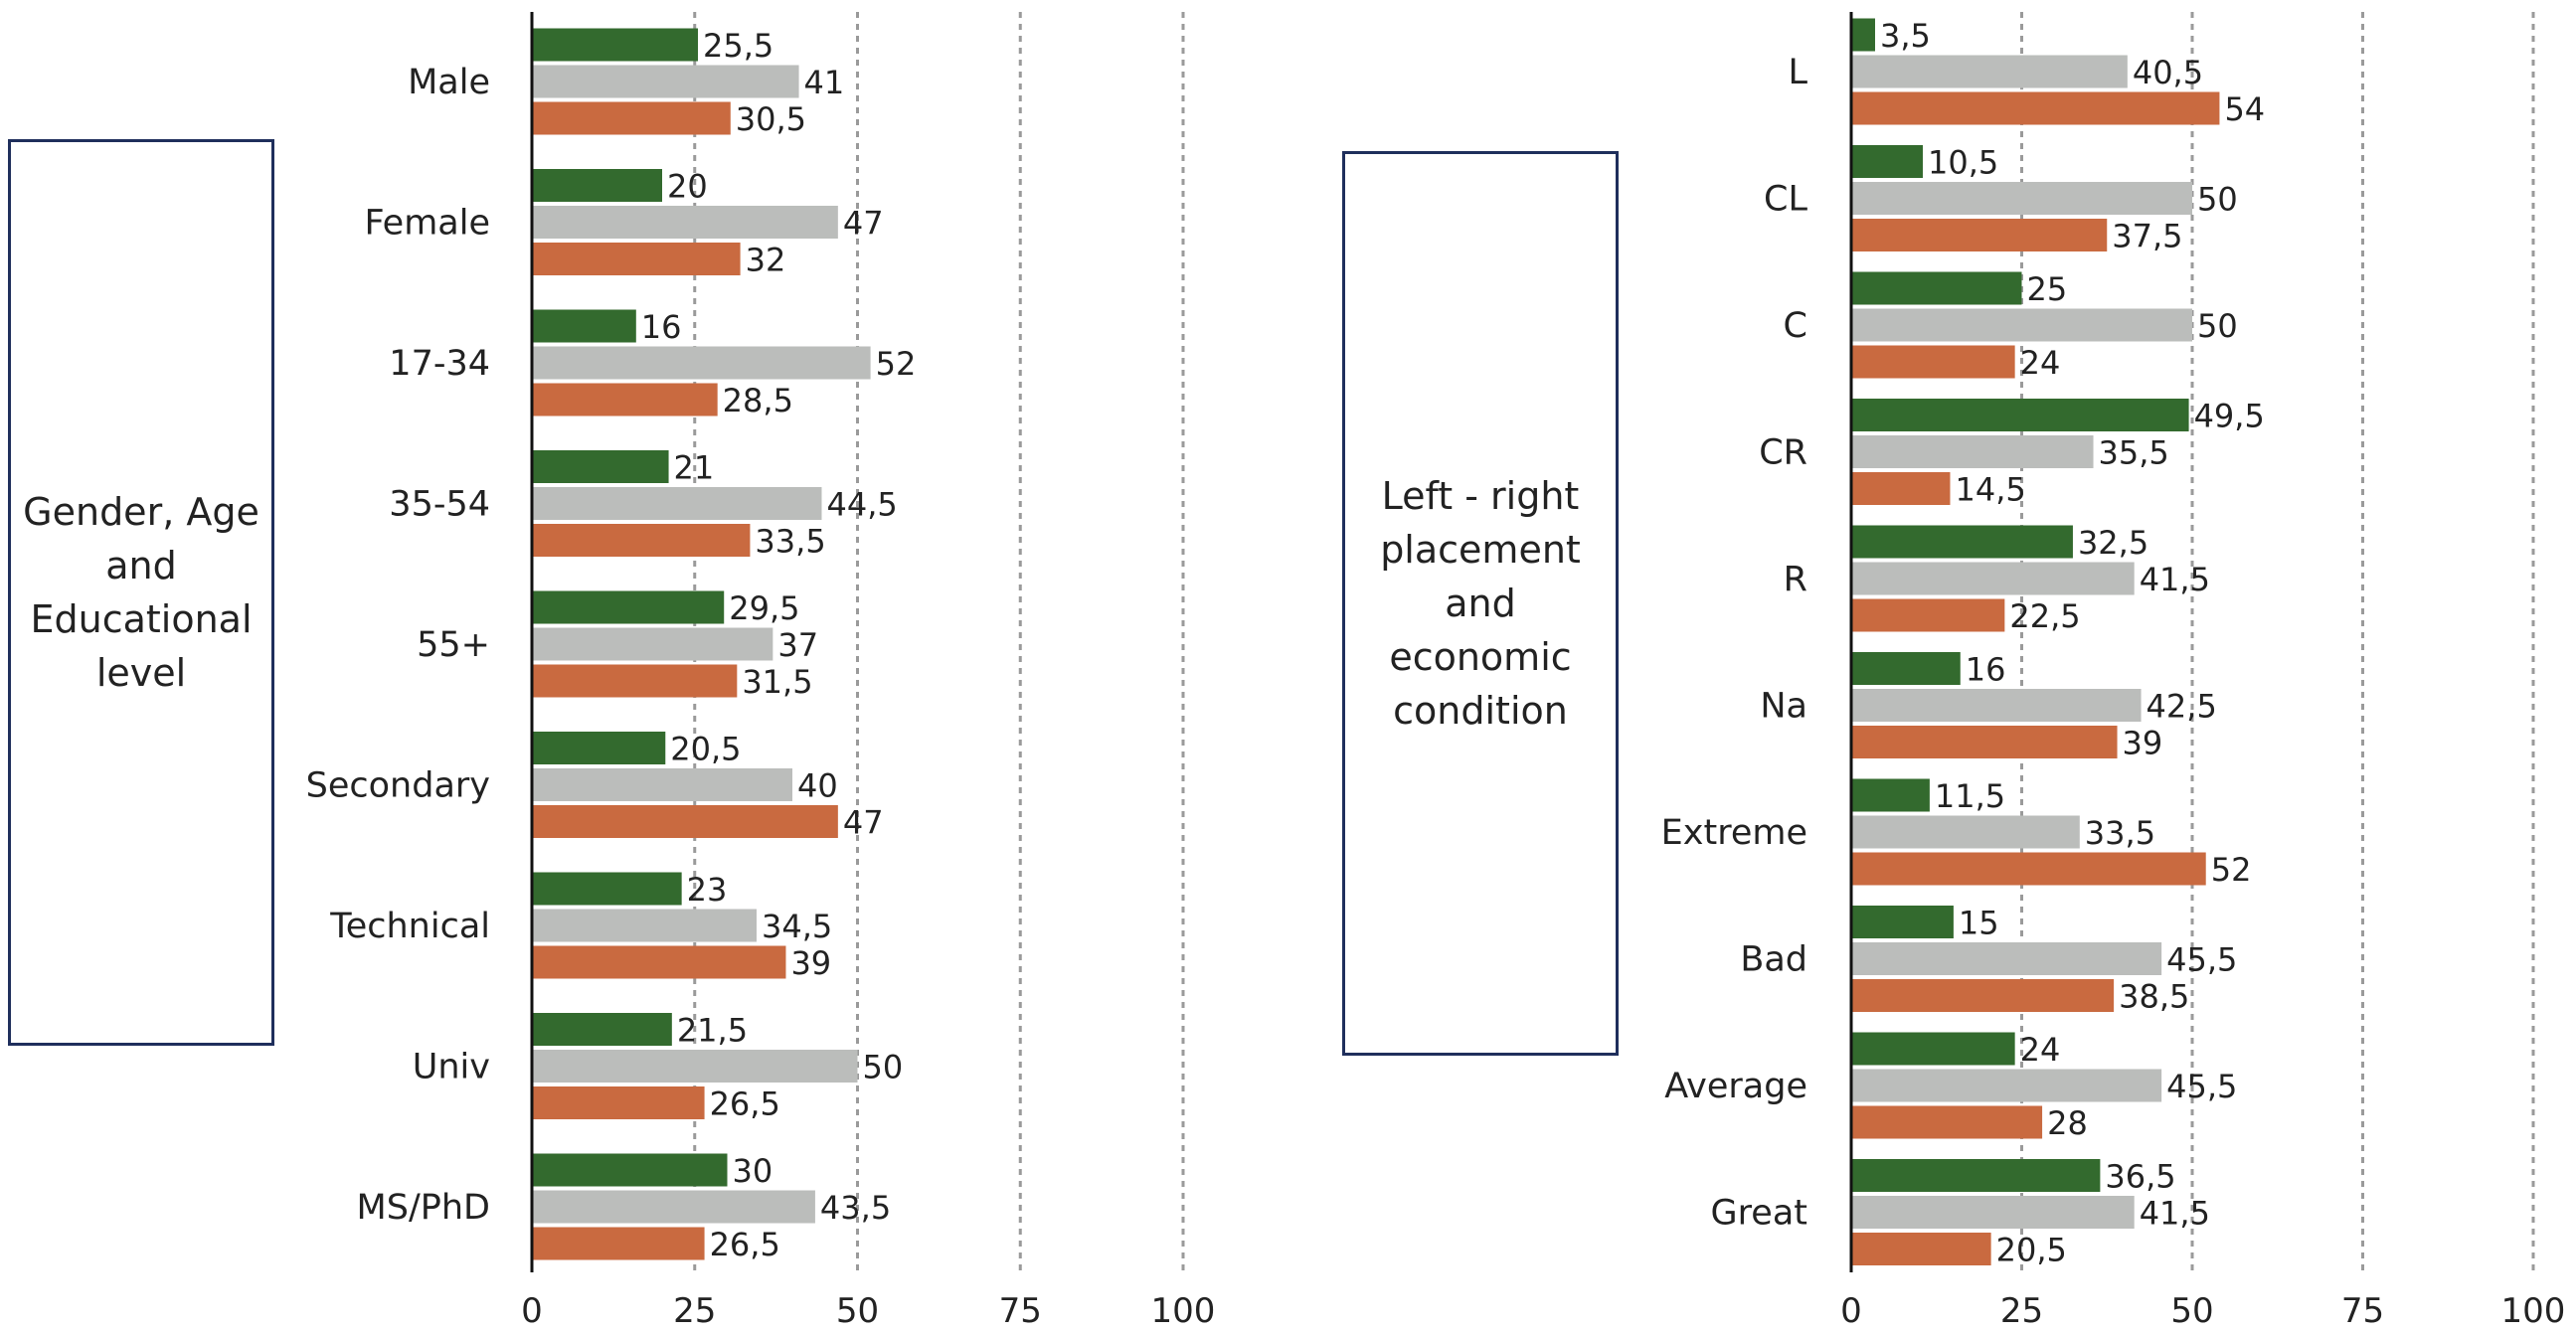 The width and height of the screenshot is (2576, 1334). I want to click on data-label: 37,5, so click(2147, 236).